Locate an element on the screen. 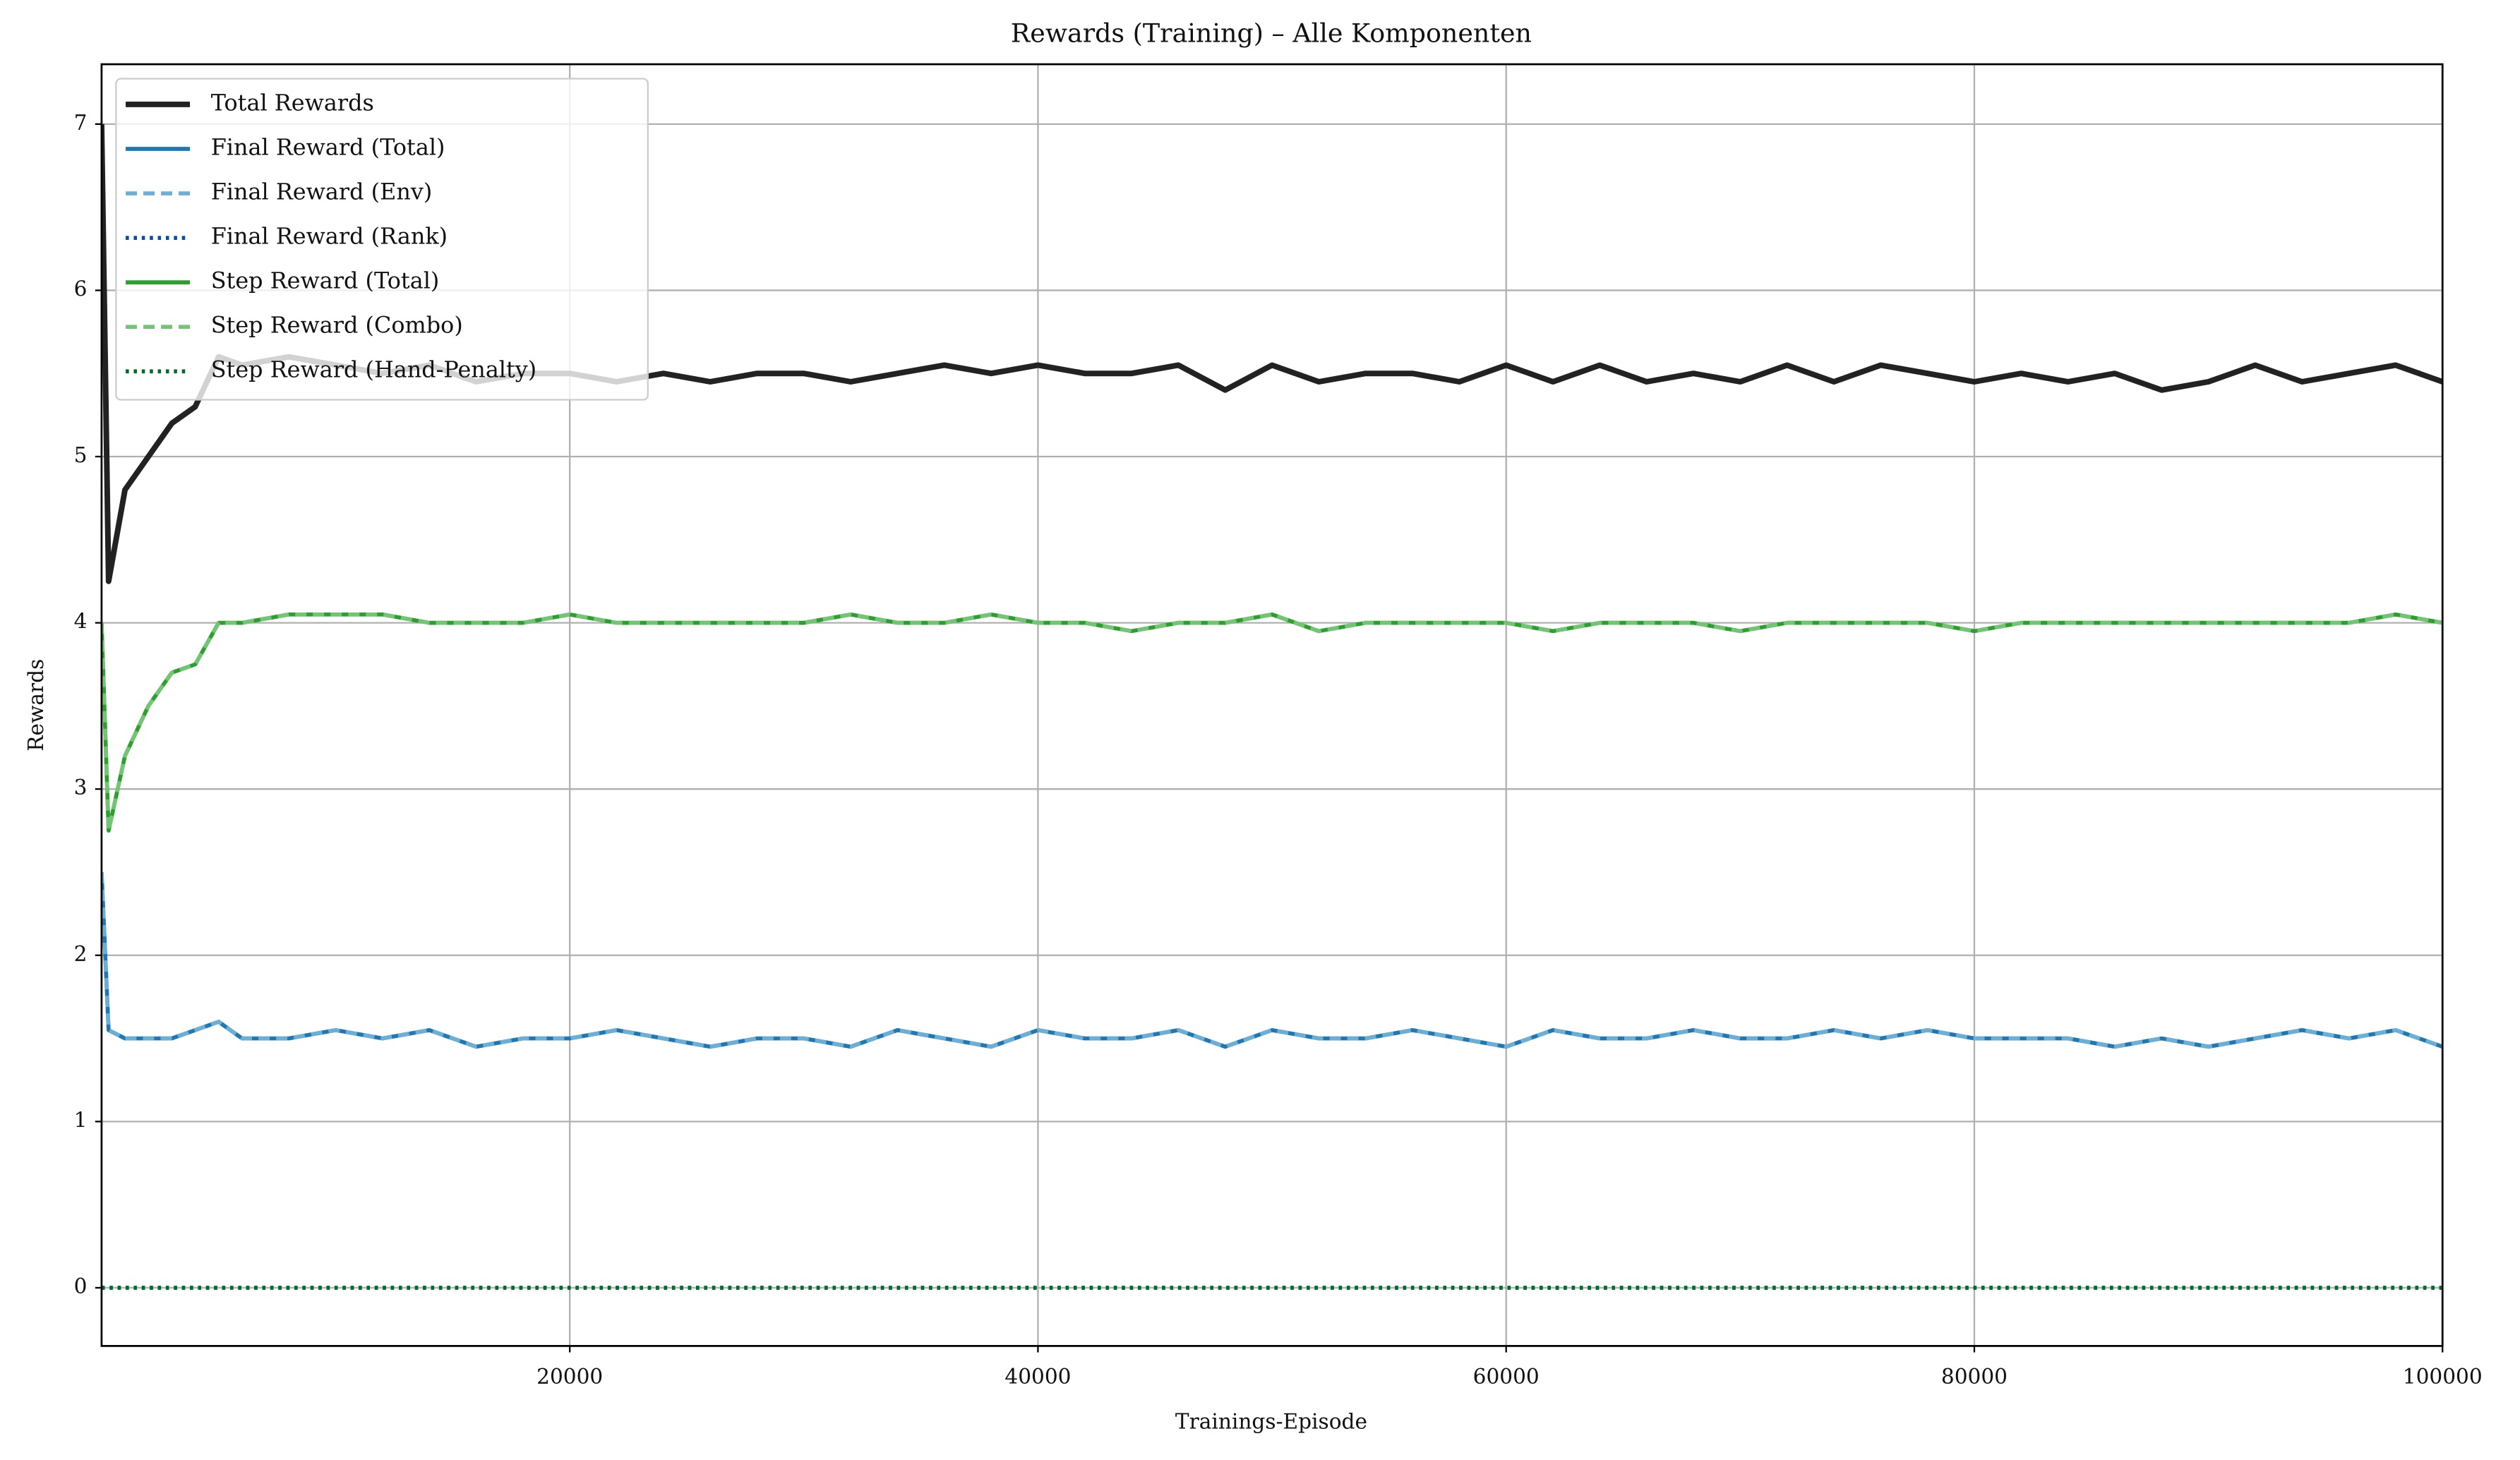  x-tick-label: 80000 is located at coordinates (1975, 1377).